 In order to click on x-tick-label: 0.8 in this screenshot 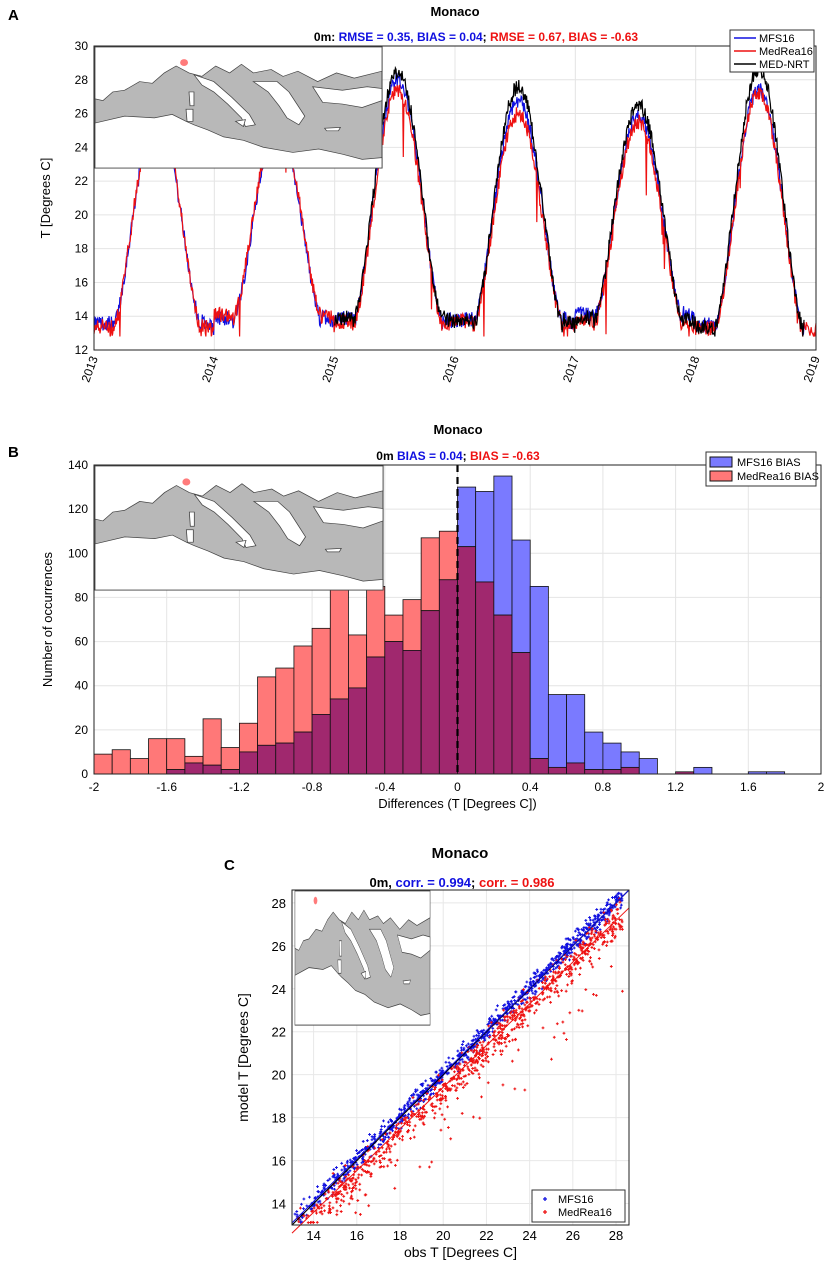, I will do `click(603, 787)`.